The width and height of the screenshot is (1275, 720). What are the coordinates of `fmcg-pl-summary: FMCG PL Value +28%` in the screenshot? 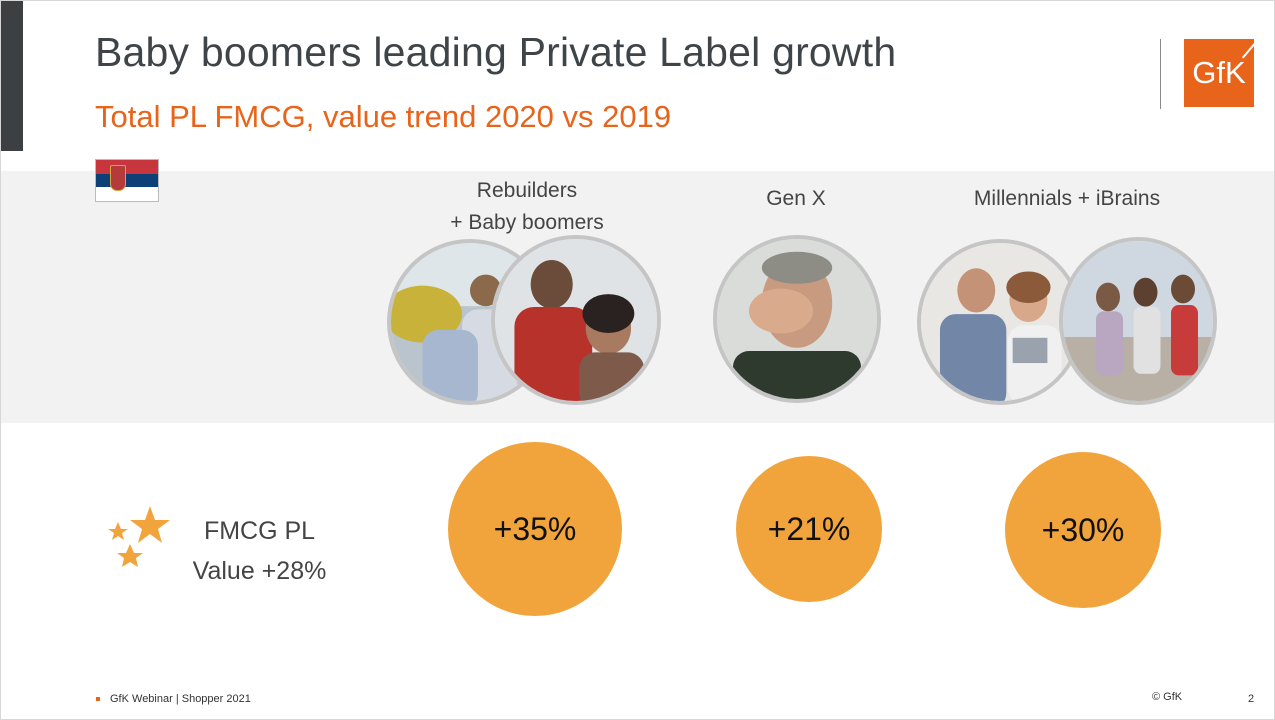 It's located at (259, 551).